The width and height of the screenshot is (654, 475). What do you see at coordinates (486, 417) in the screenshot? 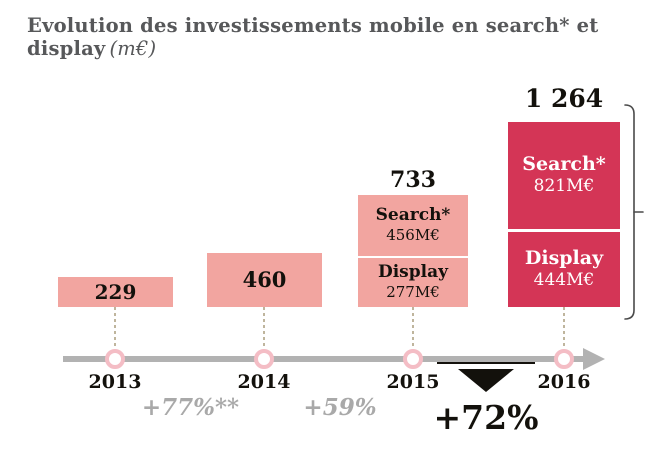
I see `growth-label-2015-2016: +72%` at bounding box center [486, 417].